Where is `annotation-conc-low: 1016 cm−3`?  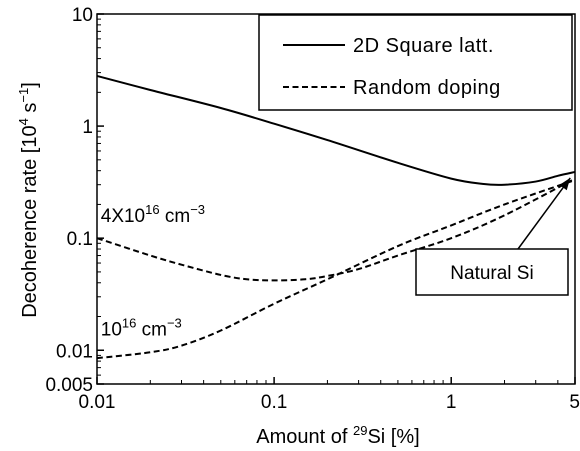
annotation-conc-low: 1016 cm−3 is located at coordinates (141, 328).